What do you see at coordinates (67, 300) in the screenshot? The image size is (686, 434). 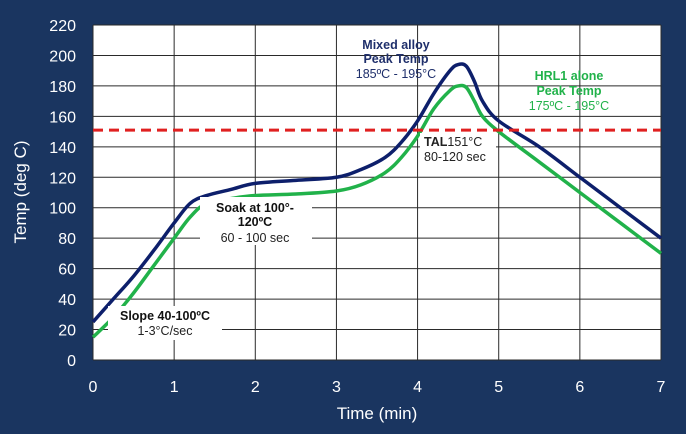 I see `y-tick-label-40: 40` at bounding box center [67, 300].